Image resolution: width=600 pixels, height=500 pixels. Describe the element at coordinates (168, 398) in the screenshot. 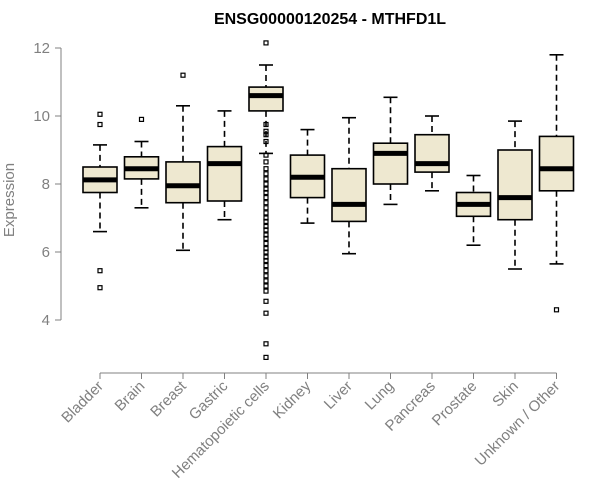

I see `x-tick-label: Breast` at that location.